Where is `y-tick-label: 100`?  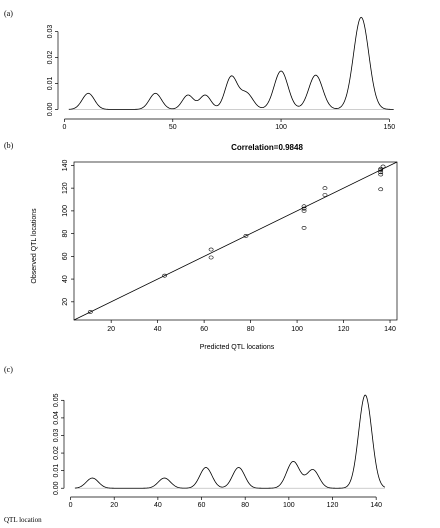
y-tick-label: 100 is located at coordinates (65, 211).